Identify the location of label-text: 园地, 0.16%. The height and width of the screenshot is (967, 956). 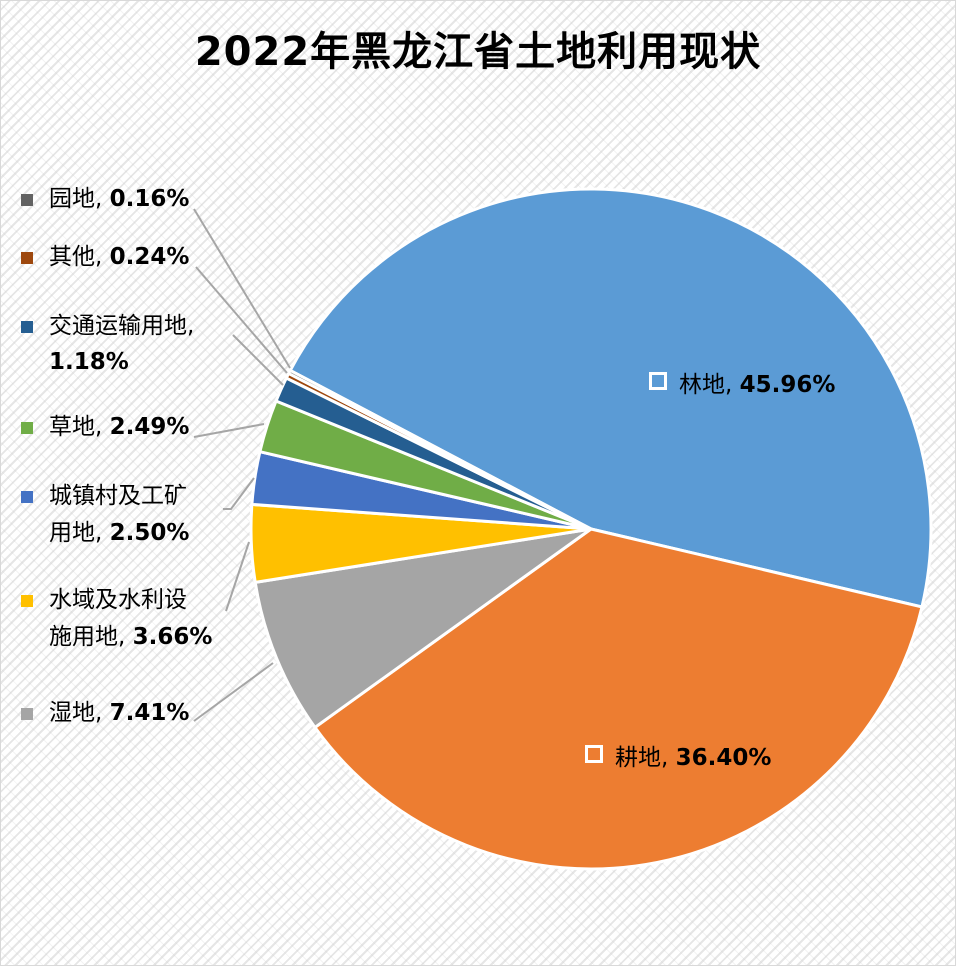
(119, 199).